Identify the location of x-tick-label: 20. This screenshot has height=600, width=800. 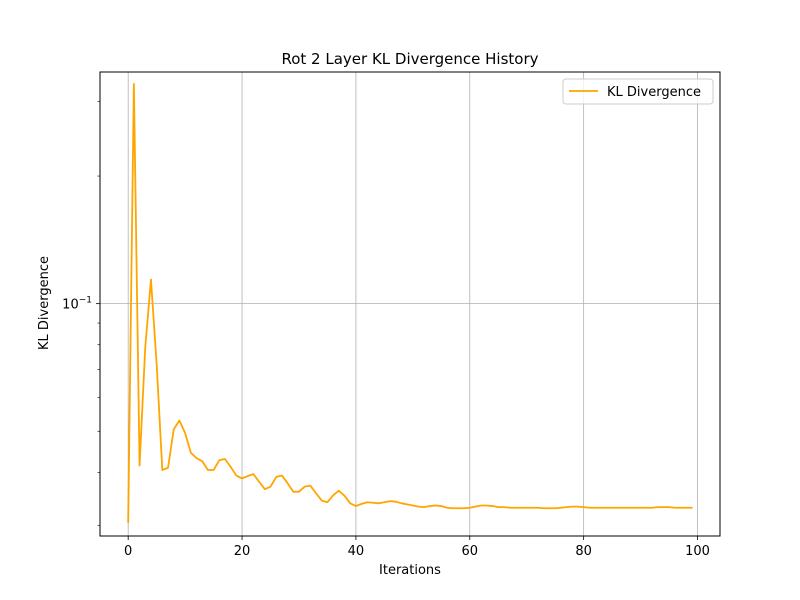
(242, 551).